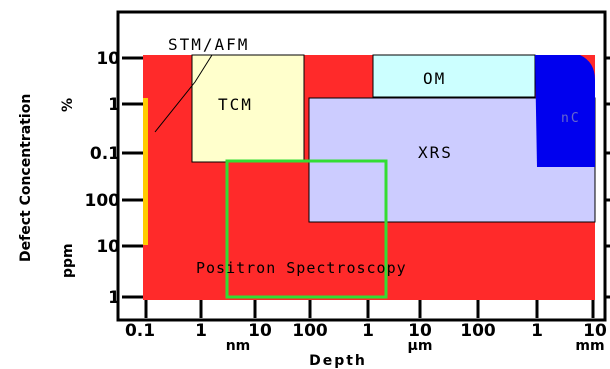  I want to click on x-unit-nm: nm, so click(238, 346).